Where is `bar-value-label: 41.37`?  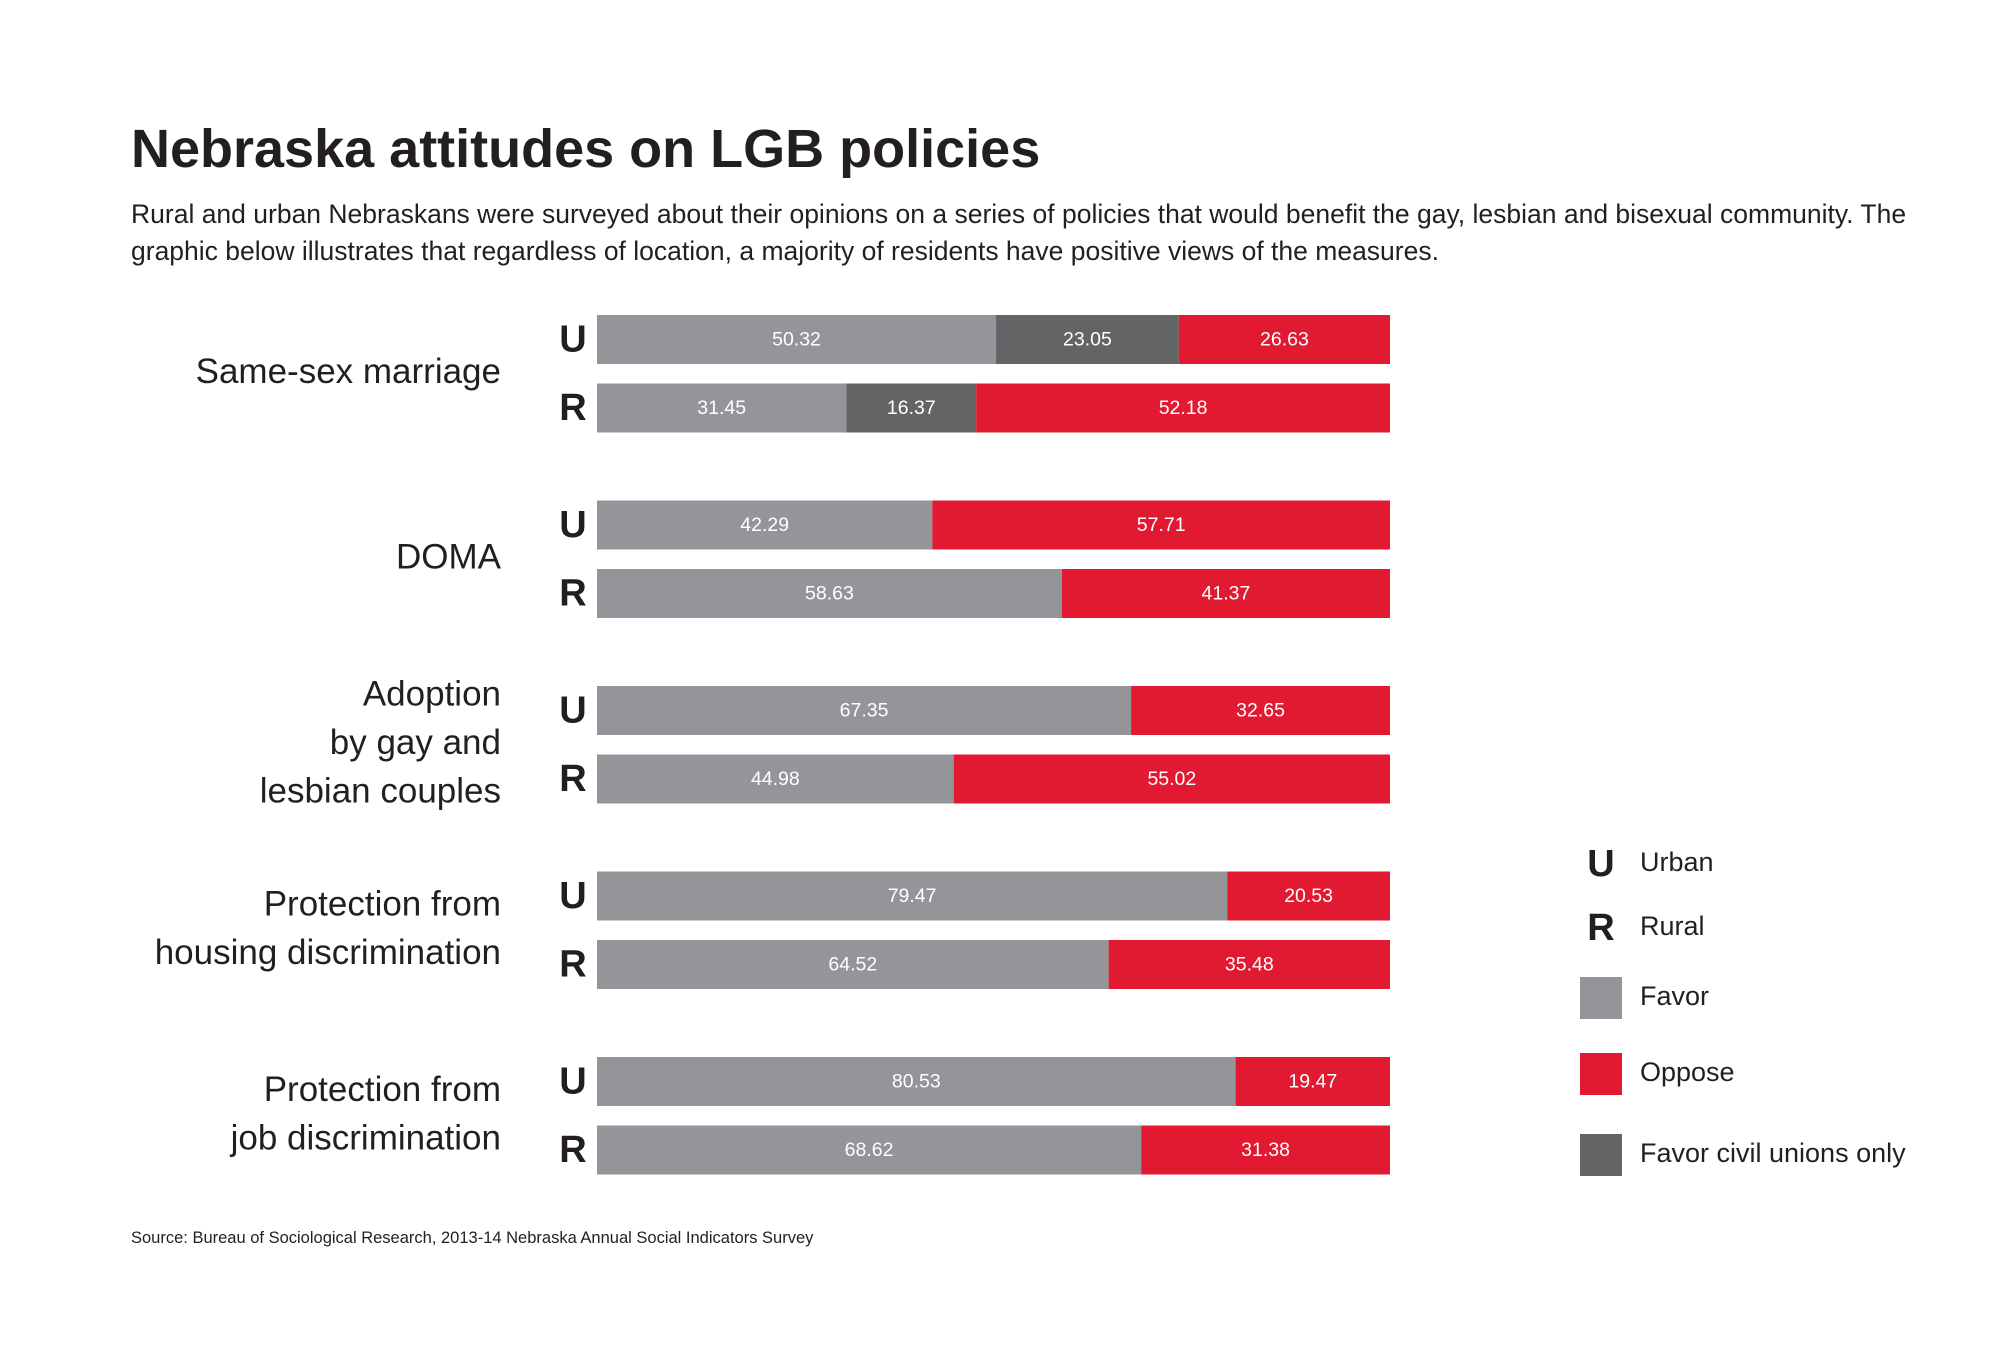
bar-value-label: 41.37 is located at coordinates (1226, 594).